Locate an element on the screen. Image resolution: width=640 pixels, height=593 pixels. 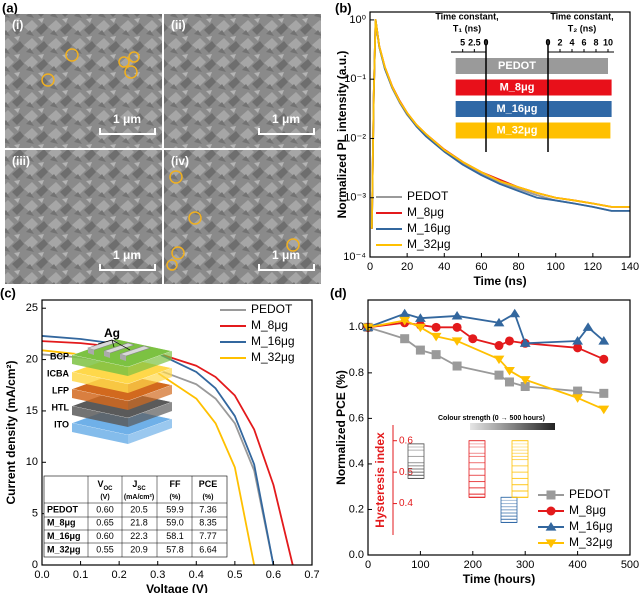
bar-label: M_8μg is located at coordinates (517, 87).